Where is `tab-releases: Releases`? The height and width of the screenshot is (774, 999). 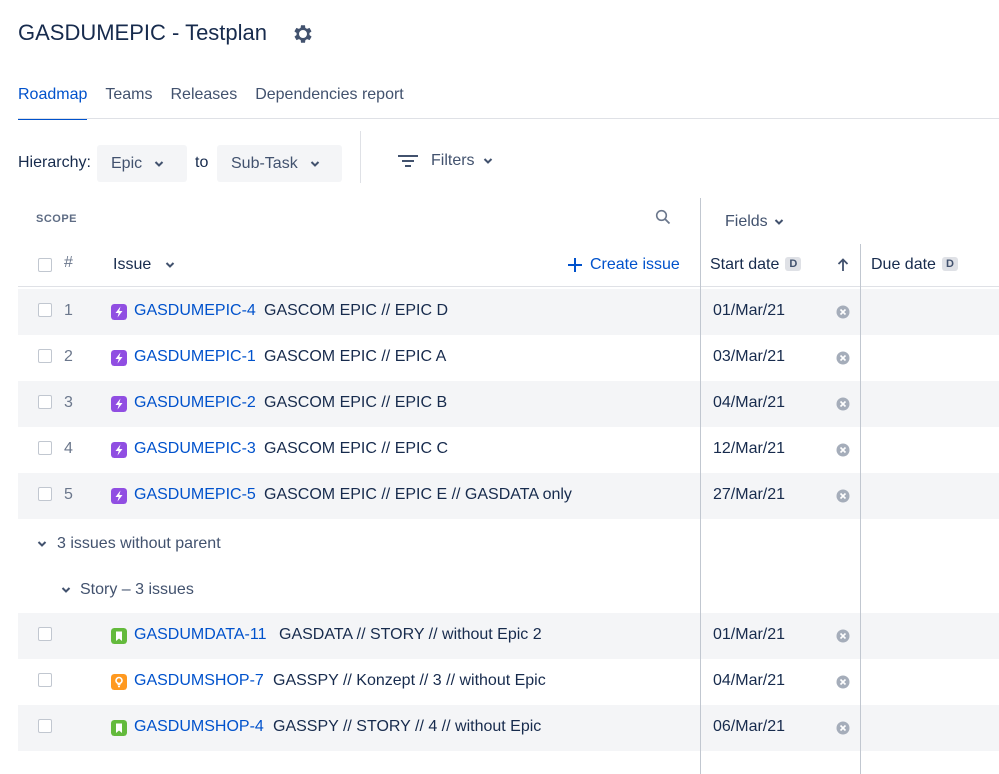 tab-releases: Releases is located at coordinates (204, 94).